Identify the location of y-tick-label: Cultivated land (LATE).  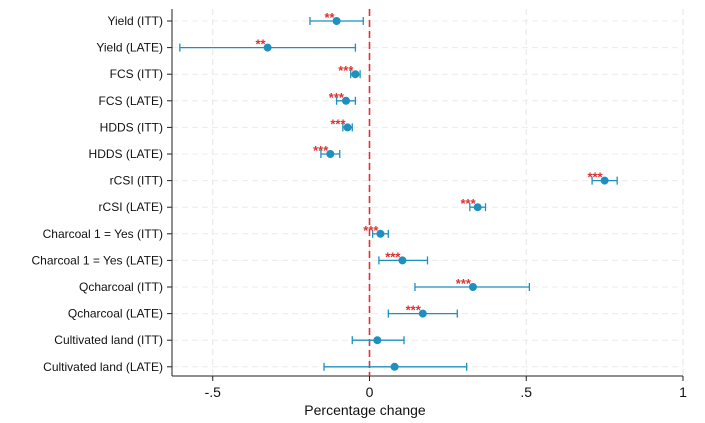
(103, 367).